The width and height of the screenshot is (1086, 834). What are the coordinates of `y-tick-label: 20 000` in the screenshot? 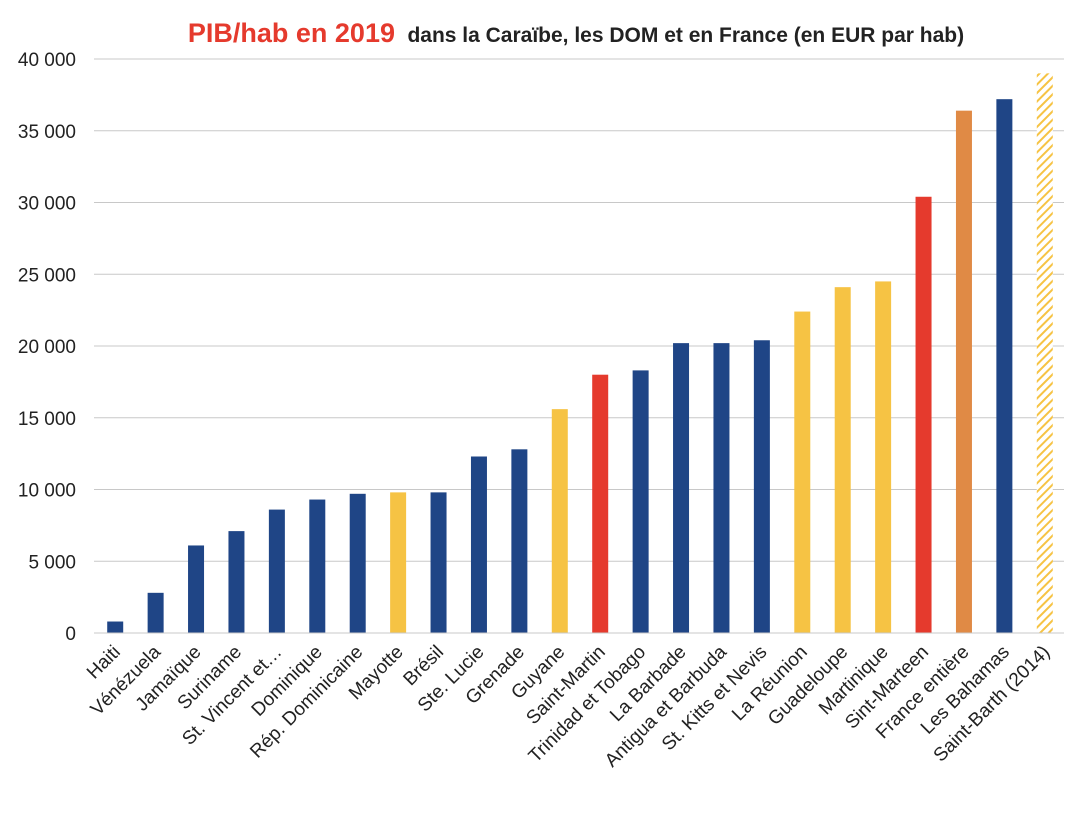 It's located at (47, 347).